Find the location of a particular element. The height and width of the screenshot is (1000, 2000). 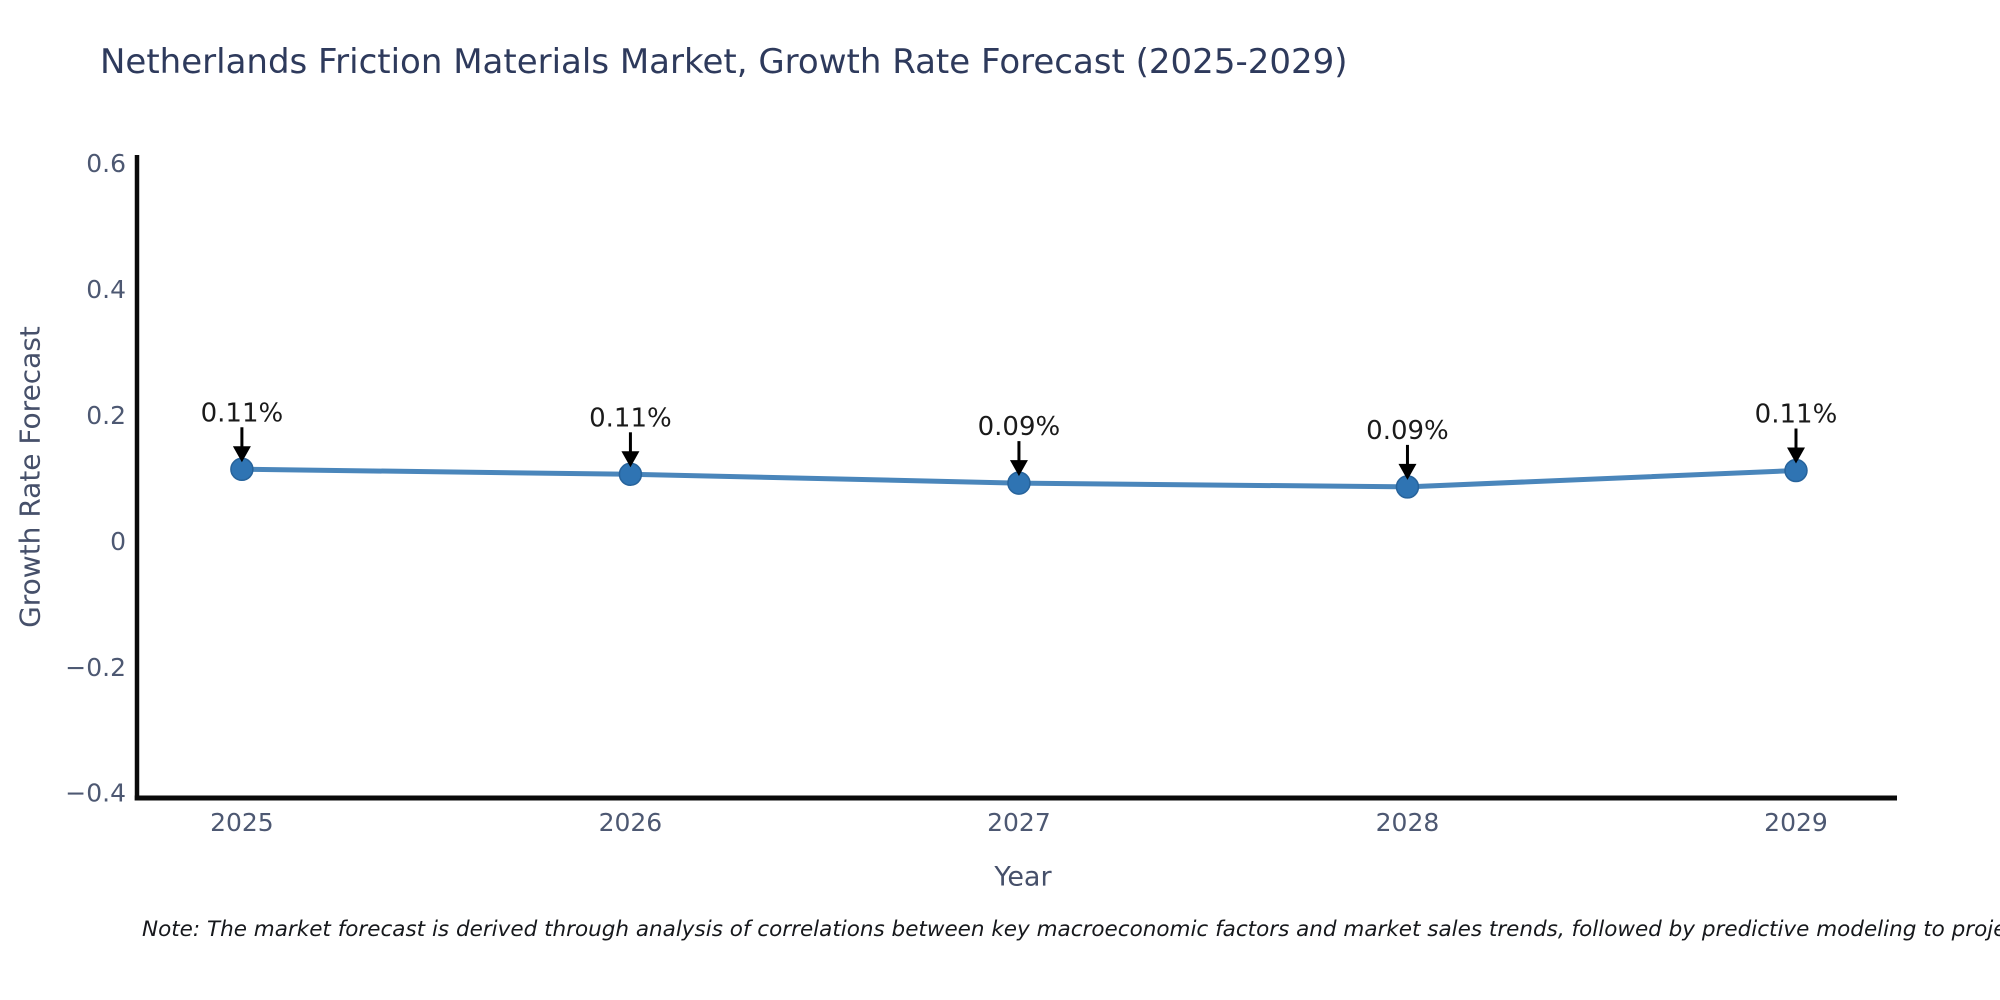

y-tick-label: −0.2 is located at coordinates (95, 667).